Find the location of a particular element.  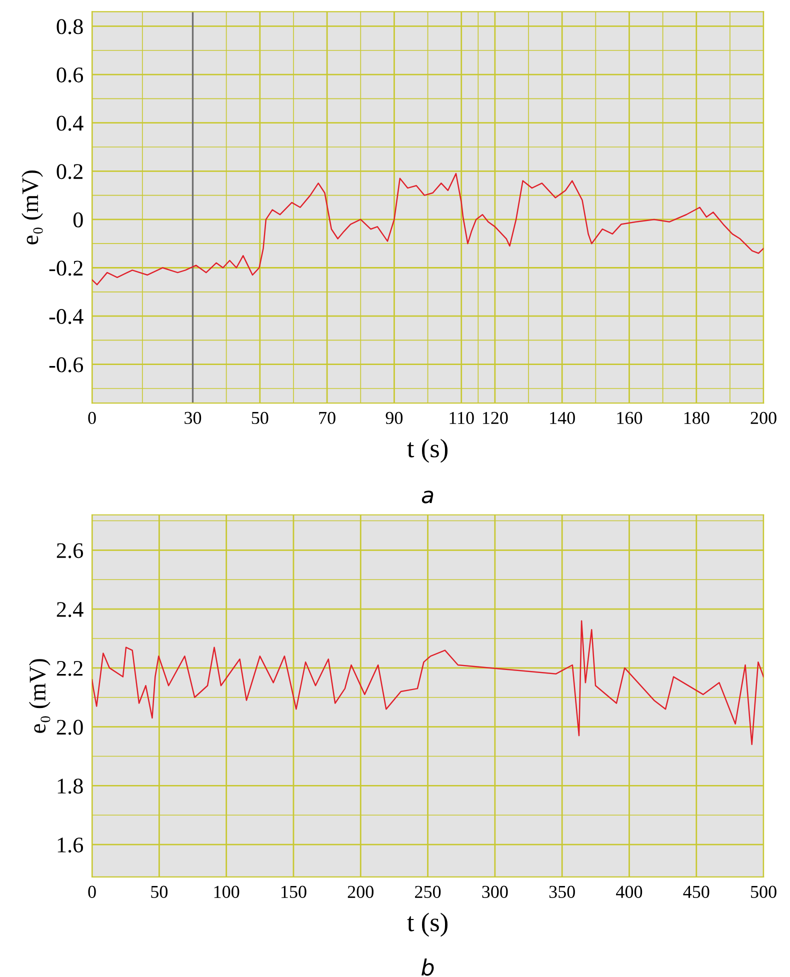

x-tick-label: 250 is located at coordinates (428, 892).